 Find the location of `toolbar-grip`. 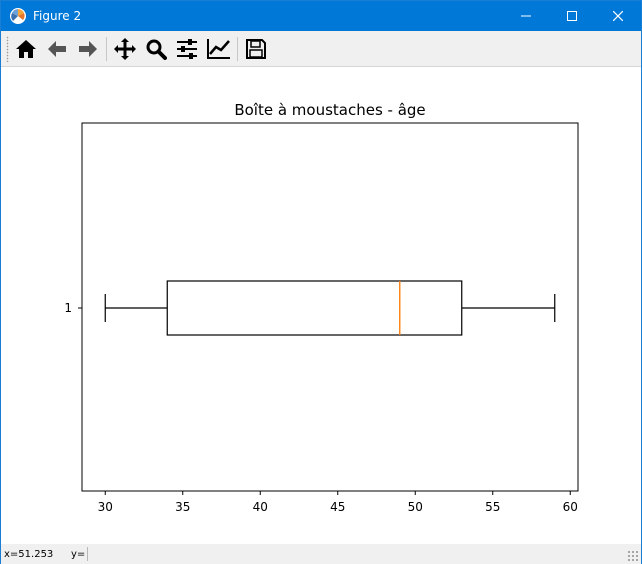

toolbar-grip is located at coordinates (7, 49).